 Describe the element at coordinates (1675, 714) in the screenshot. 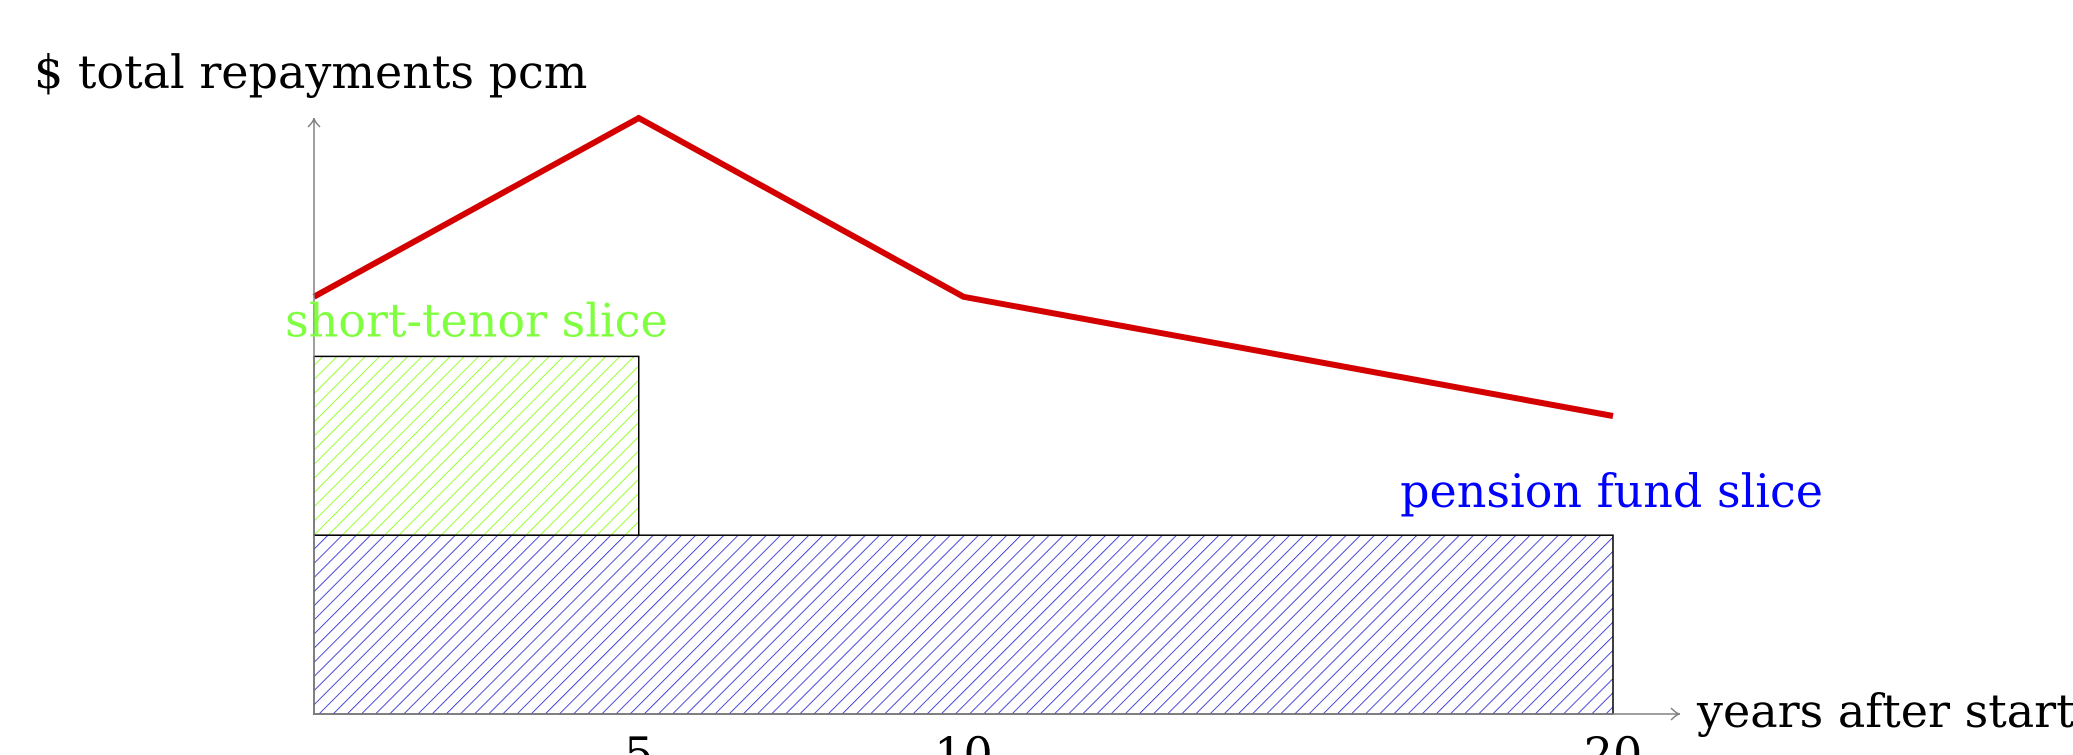

I see `x-axis-arrow` at that location.